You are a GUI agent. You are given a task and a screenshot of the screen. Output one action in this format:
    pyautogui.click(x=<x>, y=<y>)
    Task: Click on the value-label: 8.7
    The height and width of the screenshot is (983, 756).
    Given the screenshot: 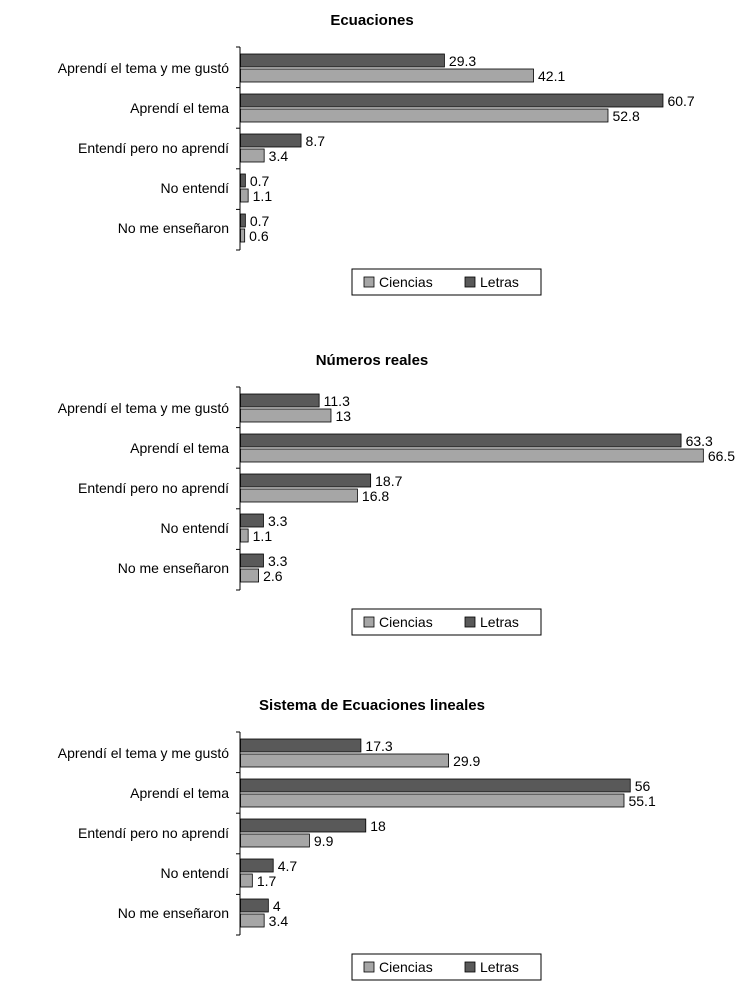 What is the action you would take?
    pyautogui.click(x=316, y=141)
    